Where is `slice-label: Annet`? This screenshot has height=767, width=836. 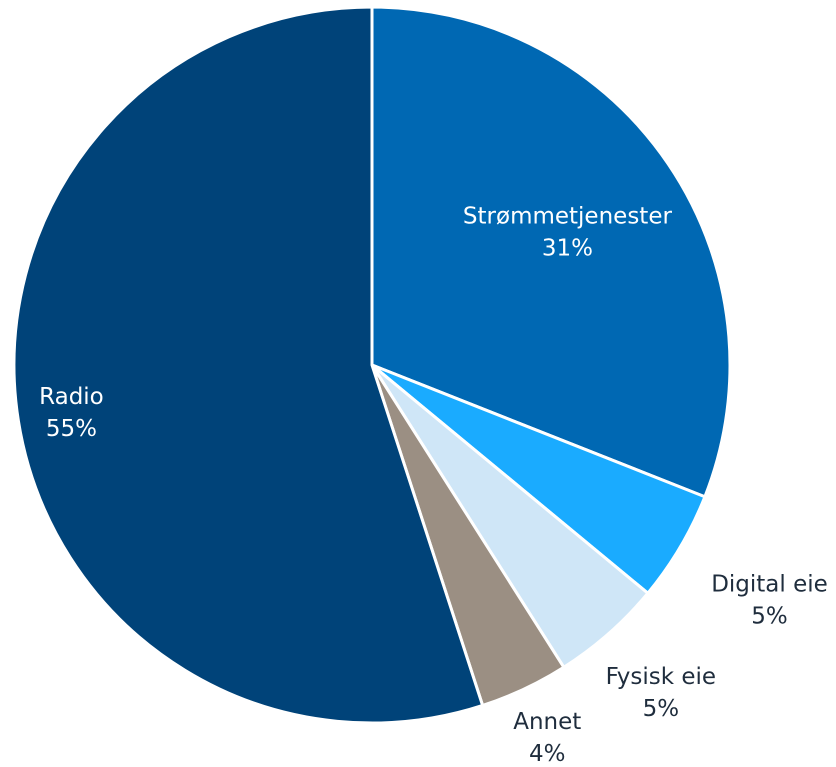
slice-label: Annet is located at coordinates (547, 722).